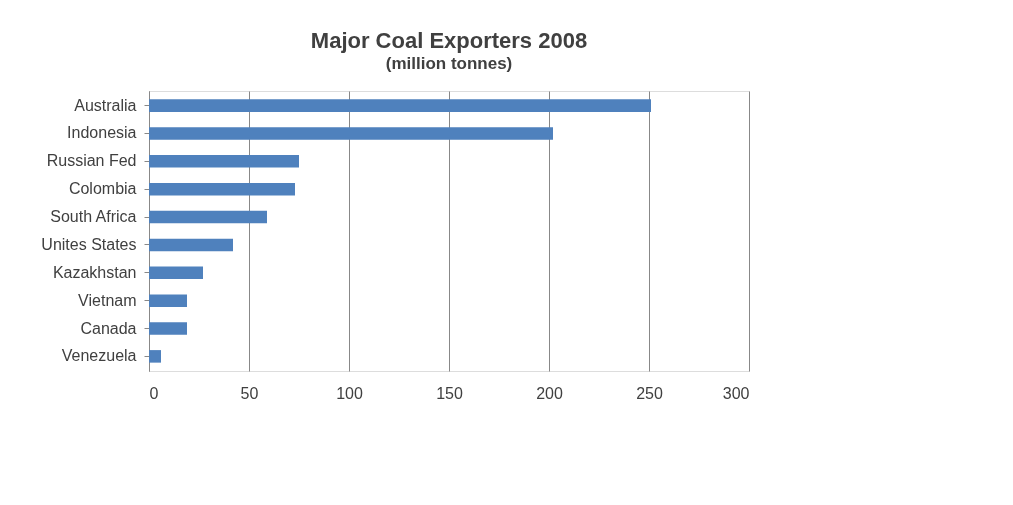  I want to click on x-tick-label: 150, so click(449, 393).